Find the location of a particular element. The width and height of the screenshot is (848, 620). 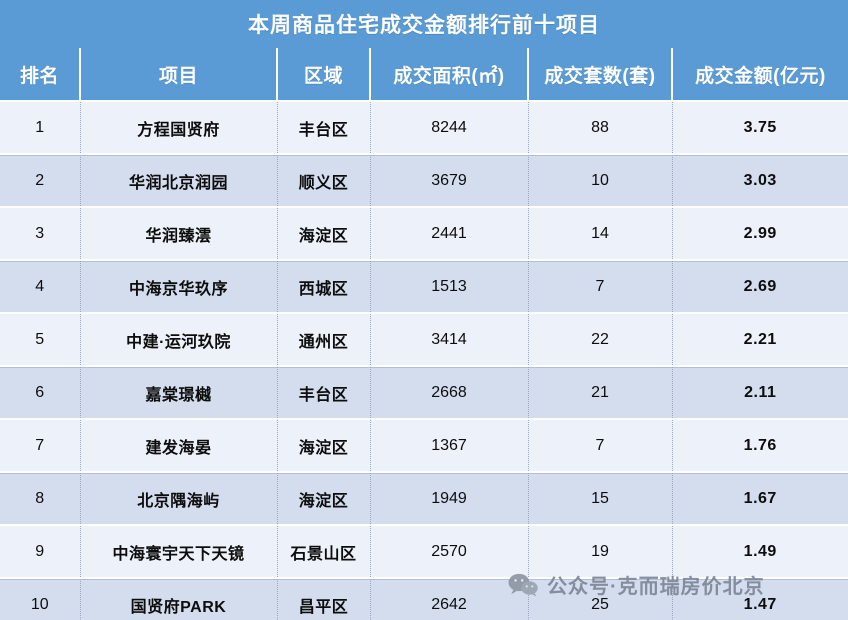

cell-district: 石景山区 is located at coordinates (324, 552).